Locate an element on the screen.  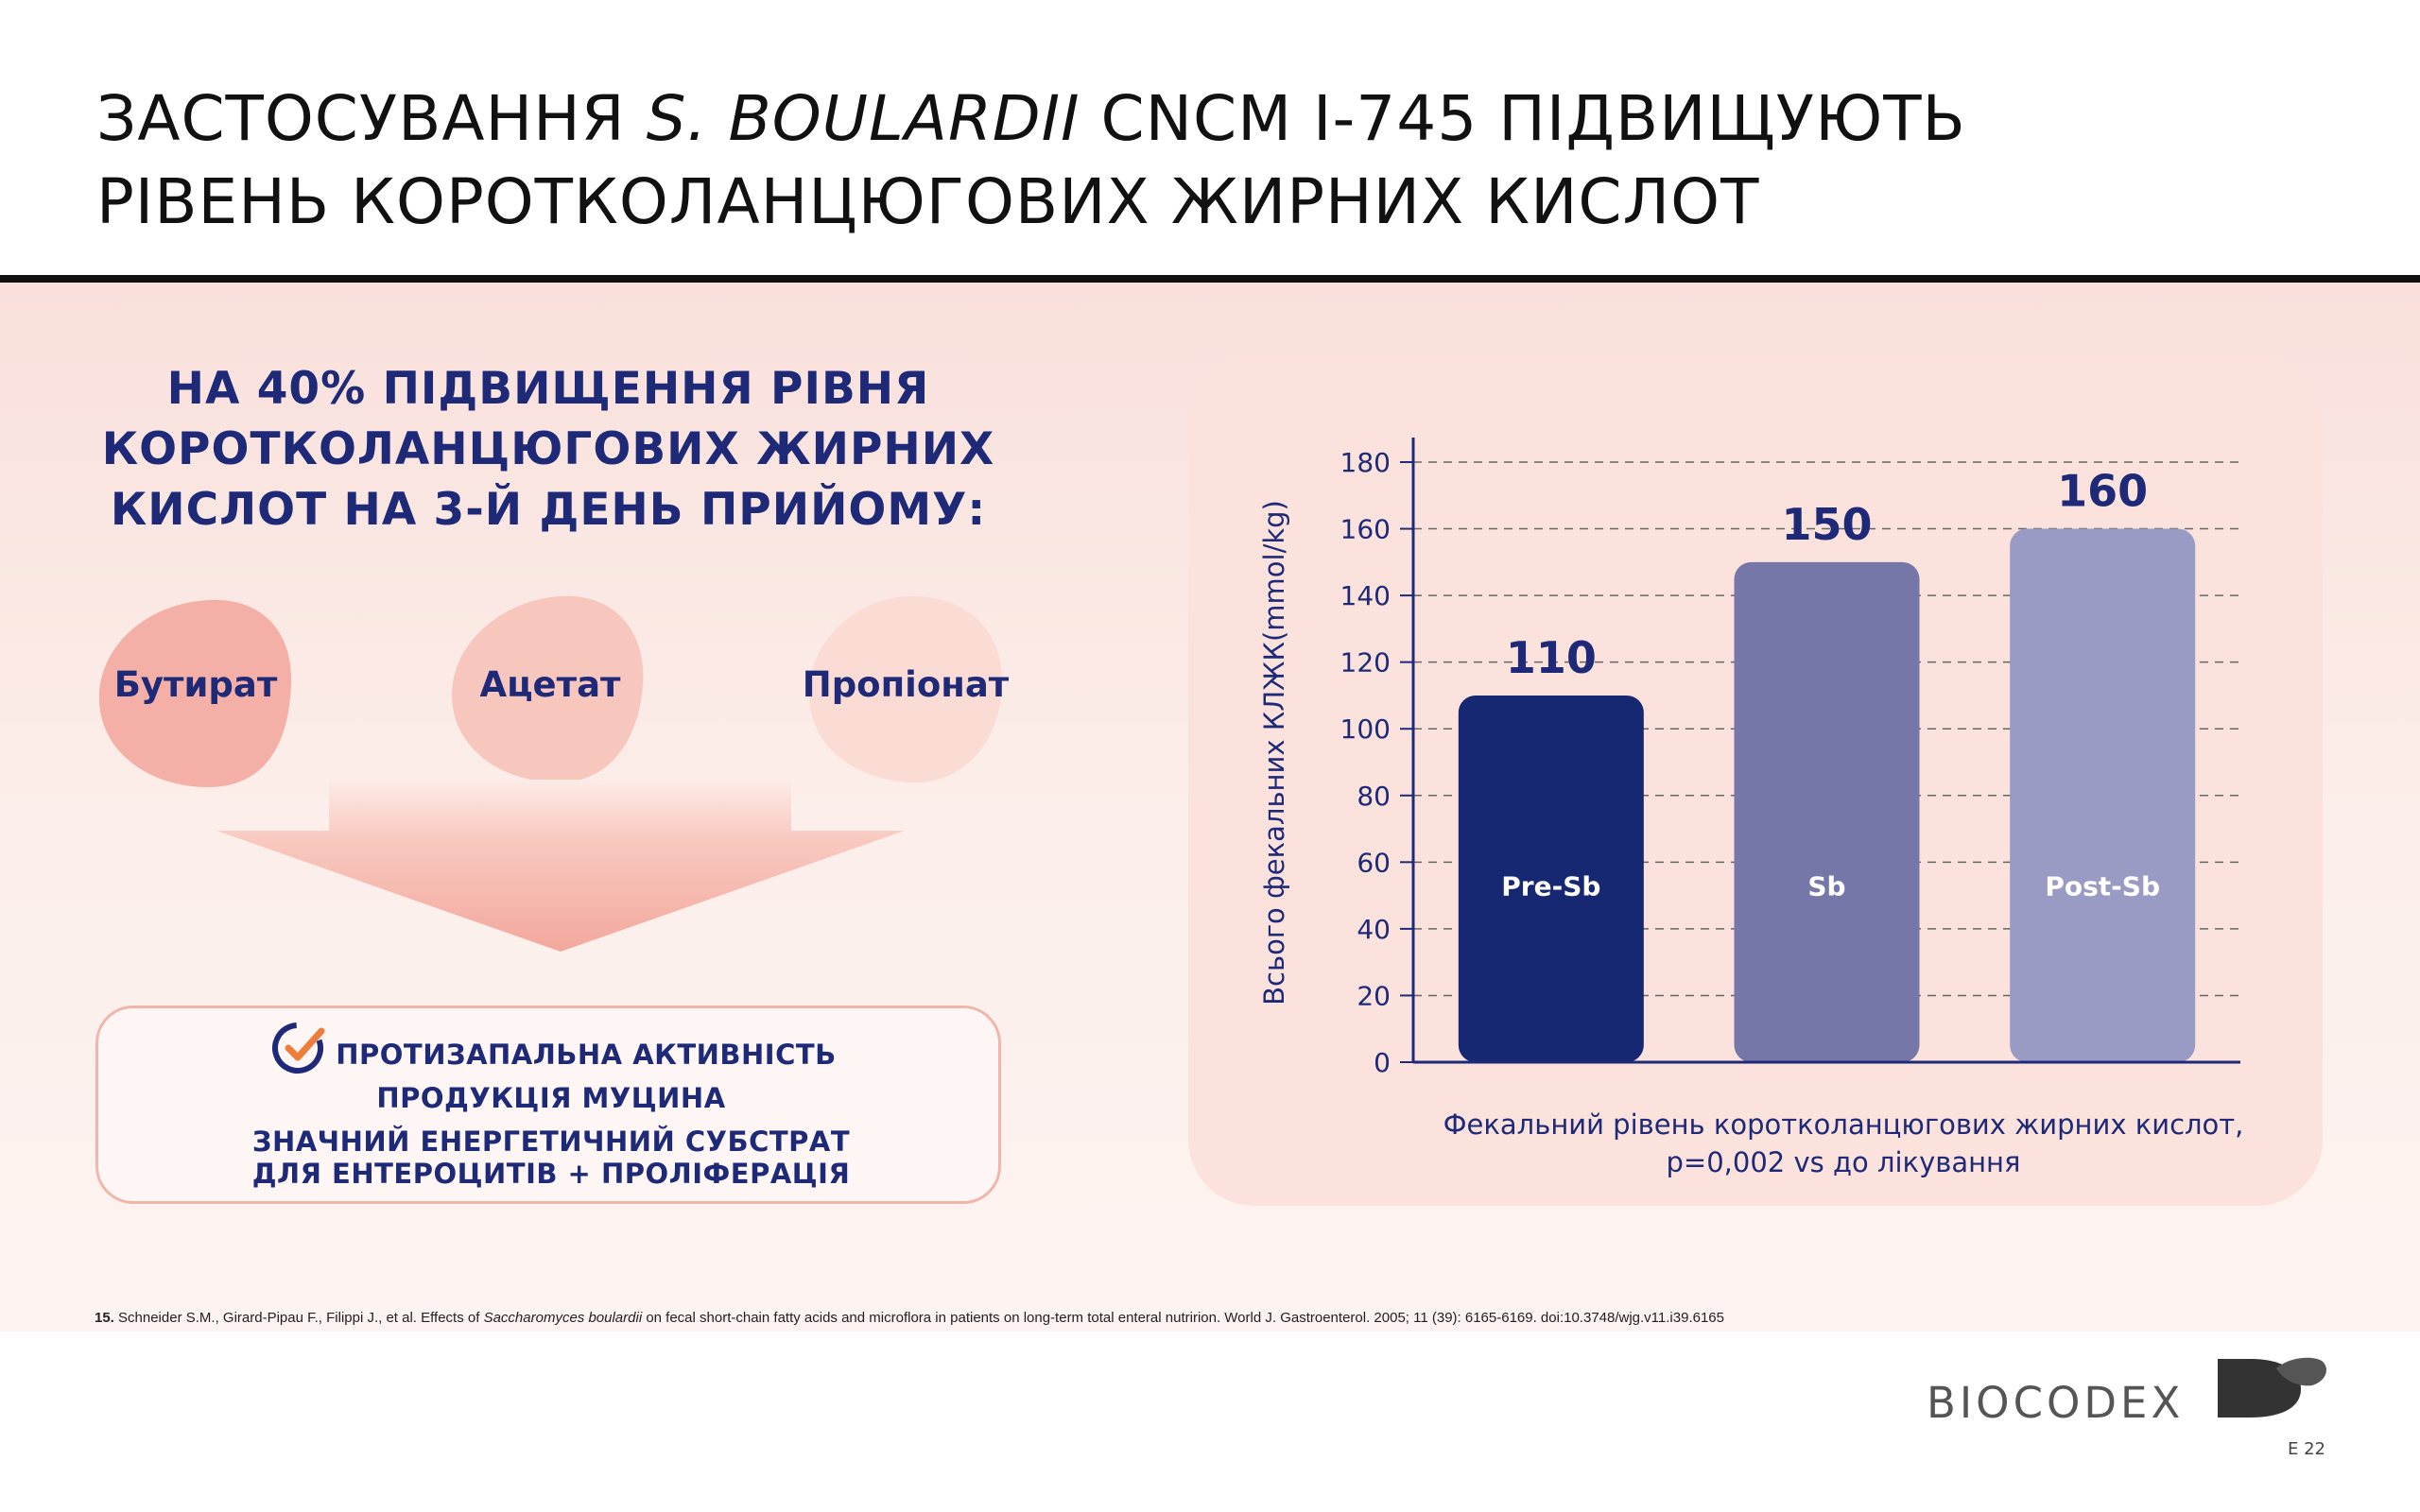
headline-line1: НА 40% ПІДВИЩЕННЯ РІВНЯ is located at coordinates (548, 389).